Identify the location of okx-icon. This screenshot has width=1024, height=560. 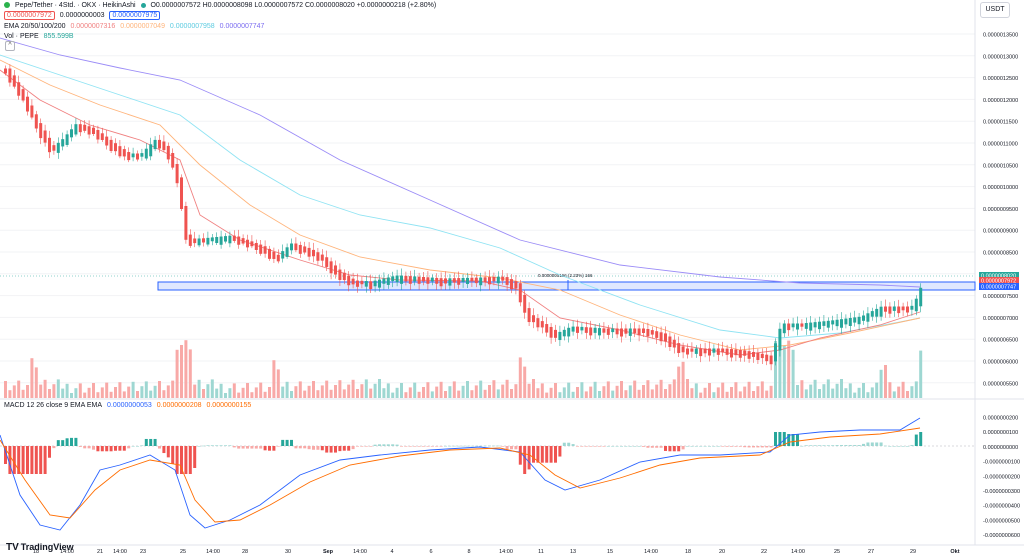
(7, 5).